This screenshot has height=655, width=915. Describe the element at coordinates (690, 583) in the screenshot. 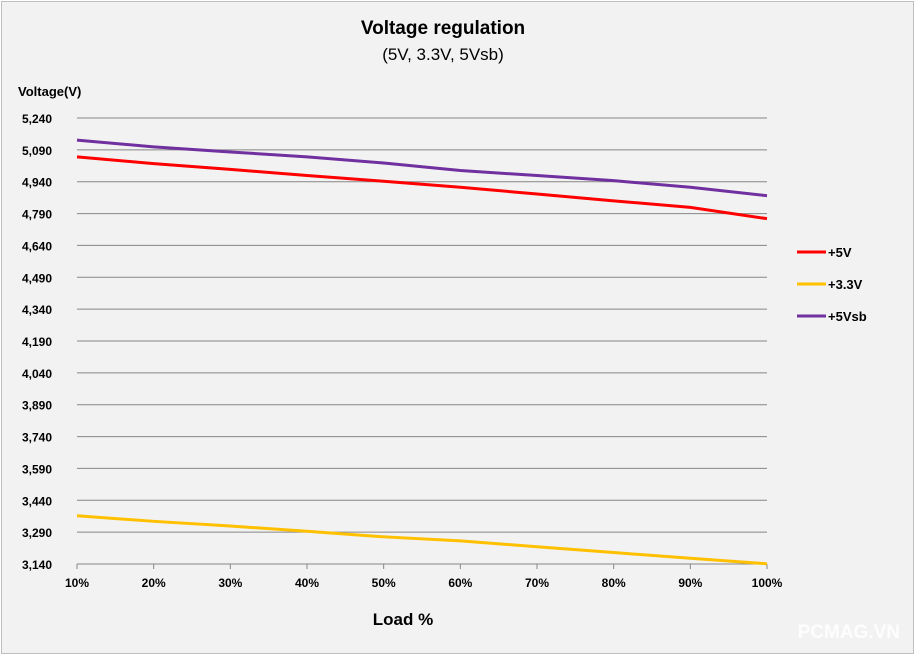

I see `x-tick-label: 90%` at that location.